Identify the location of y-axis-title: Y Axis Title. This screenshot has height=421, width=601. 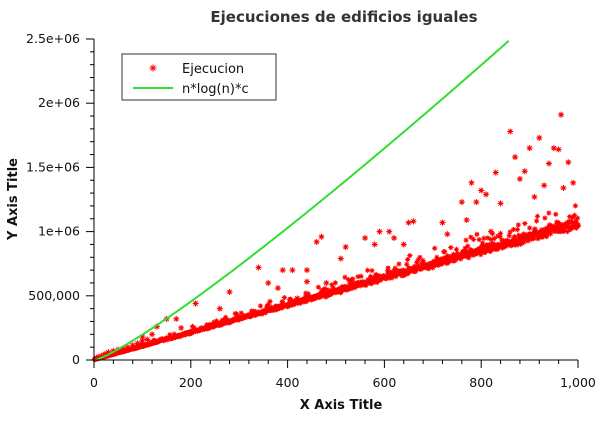
(13, 199).